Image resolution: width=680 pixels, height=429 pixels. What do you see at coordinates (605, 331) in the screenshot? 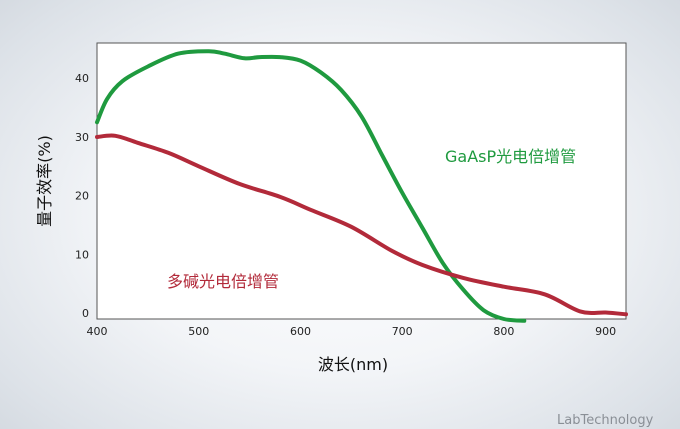
I see `x-tick-label: 900` at bounding box center [605, 331].